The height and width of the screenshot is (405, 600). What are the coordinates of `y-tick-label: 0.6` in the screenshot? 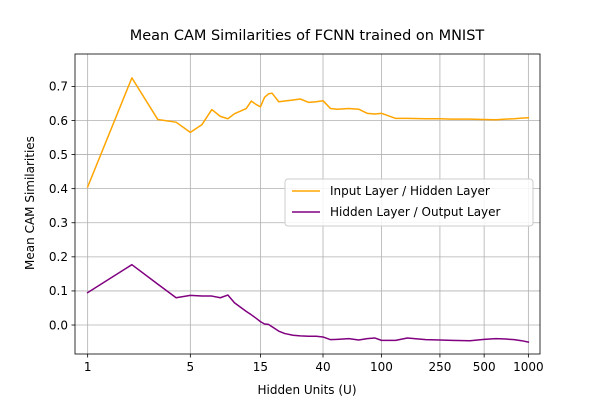 It's located at (58, 121).